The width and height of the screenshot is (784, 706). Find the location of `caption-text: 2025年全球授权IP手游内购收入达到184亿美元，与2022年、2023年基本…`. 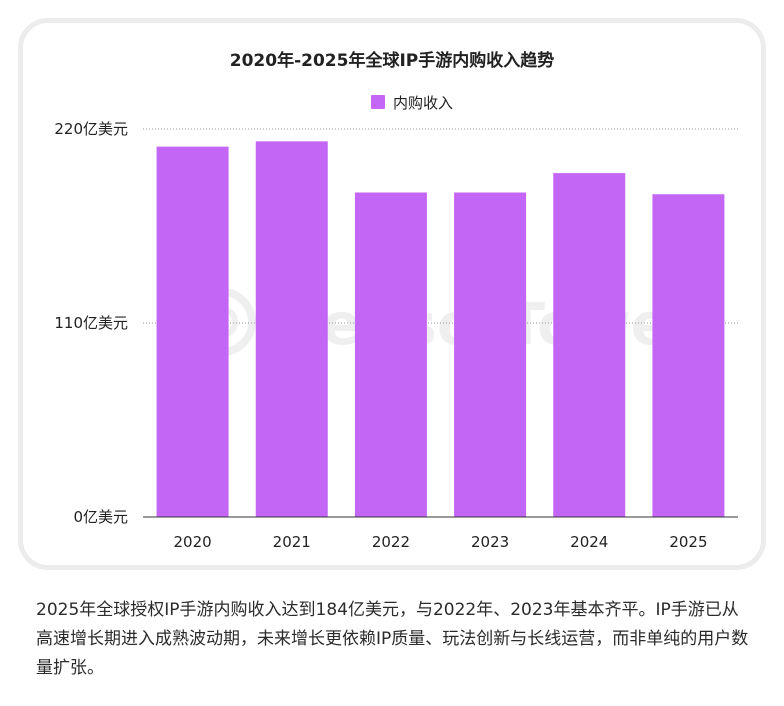

caption-text: 2025年全球授权IP手游内购收入达到184亿美元，与2022年、2023年基本… is located at coordinates (392, 639).